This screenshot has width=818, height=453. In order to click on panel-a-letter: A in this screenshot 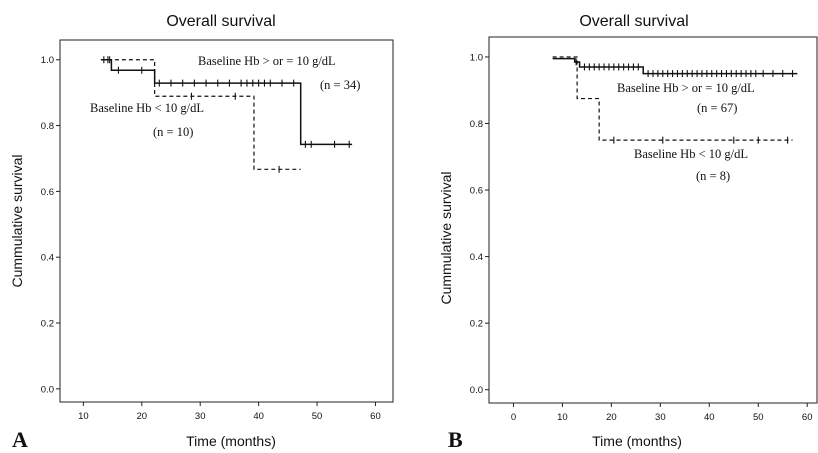, I will do `click(20, 439)`.